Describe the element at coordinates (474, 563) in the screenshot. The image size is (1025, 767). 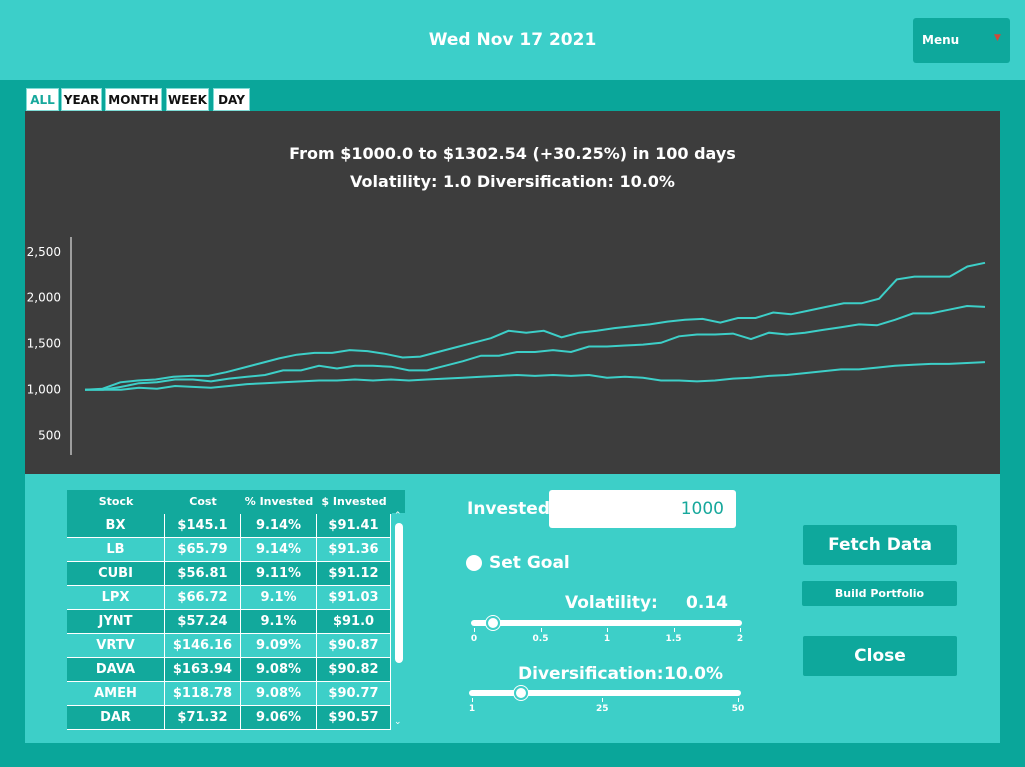
I see `set-goal-radio` at that location.